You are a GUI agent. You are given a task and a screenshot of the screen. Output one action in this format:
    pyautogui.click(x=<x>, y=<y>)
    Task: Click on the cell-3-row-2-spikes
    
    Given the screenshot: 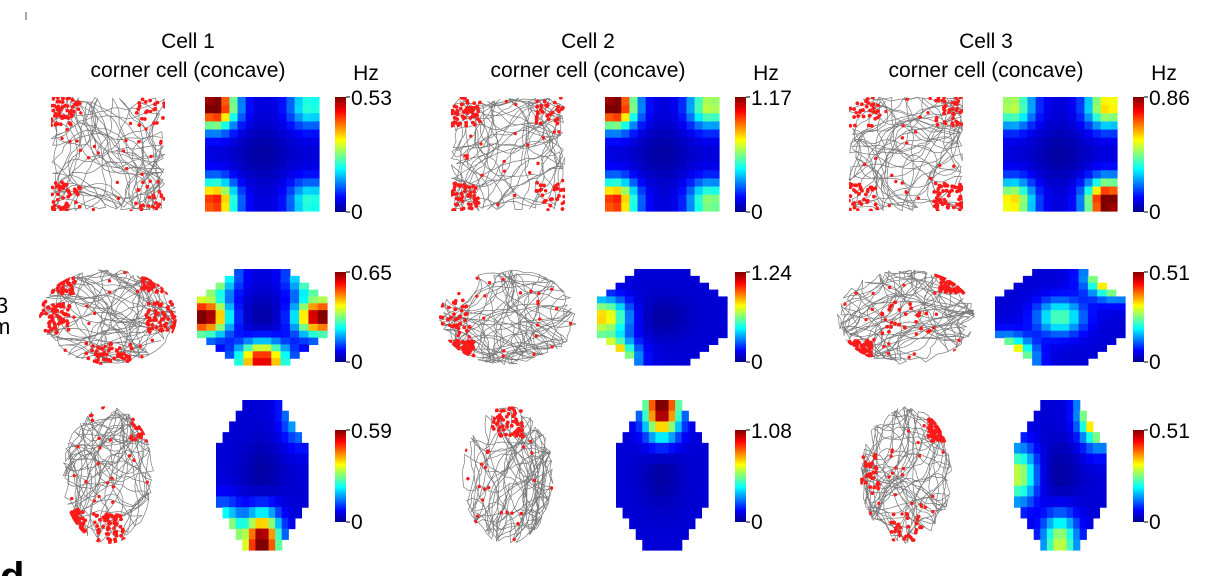 What is the action you would take?
    pyautogui.click(x=904, y=316)
    